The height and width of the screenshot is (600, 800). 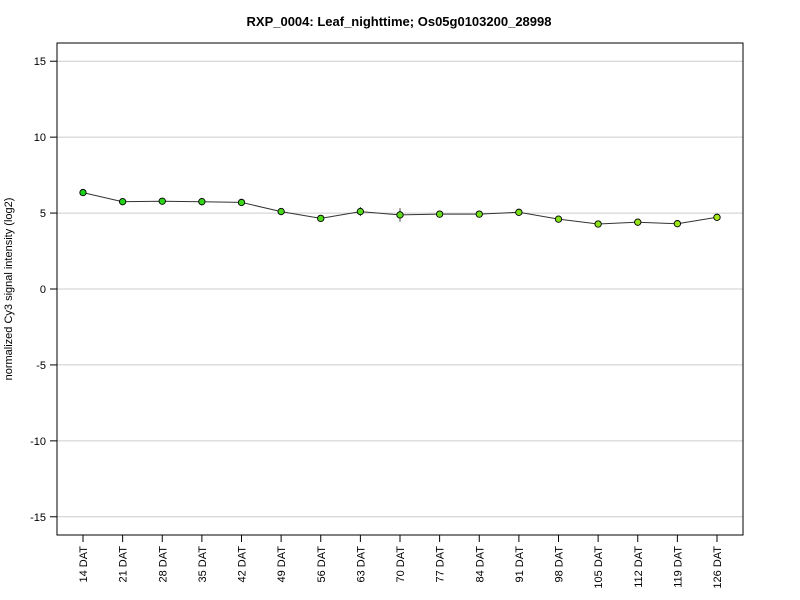 What do you see at coordinates (361, 564) in the screenshot?
I see `x-tick-label: 63 DAT` at bounding box center [361, 564].